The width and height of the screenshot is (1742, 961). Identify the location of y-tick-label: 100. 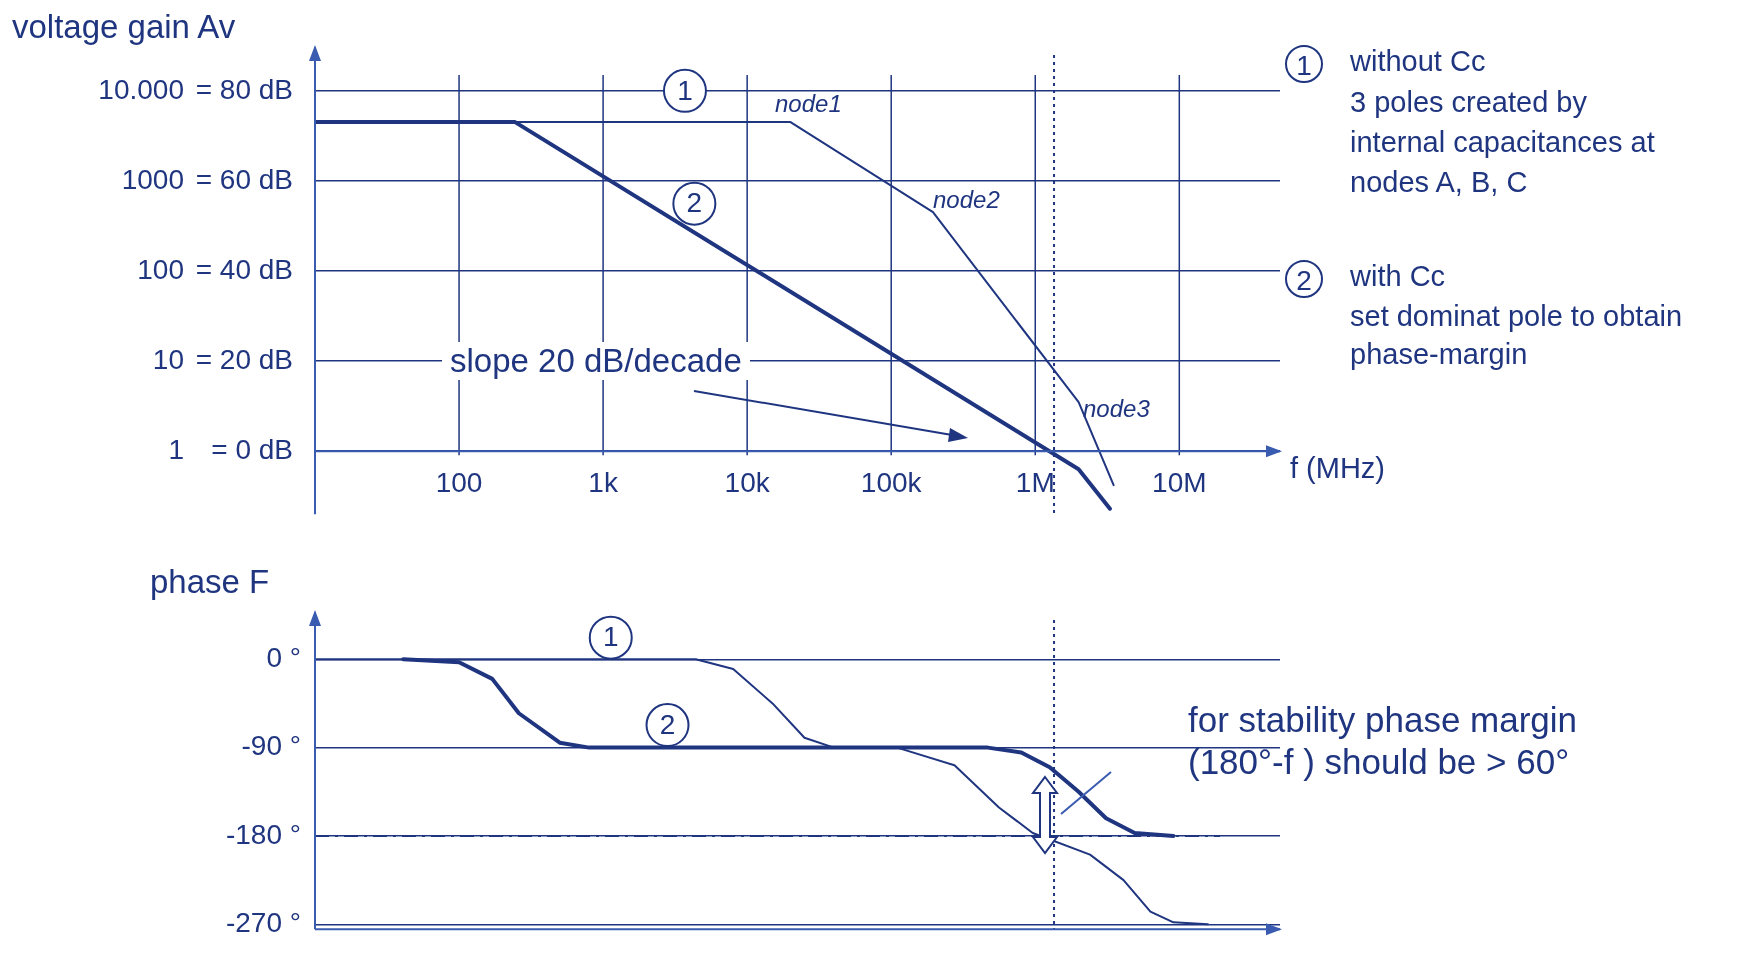
(160, 269).